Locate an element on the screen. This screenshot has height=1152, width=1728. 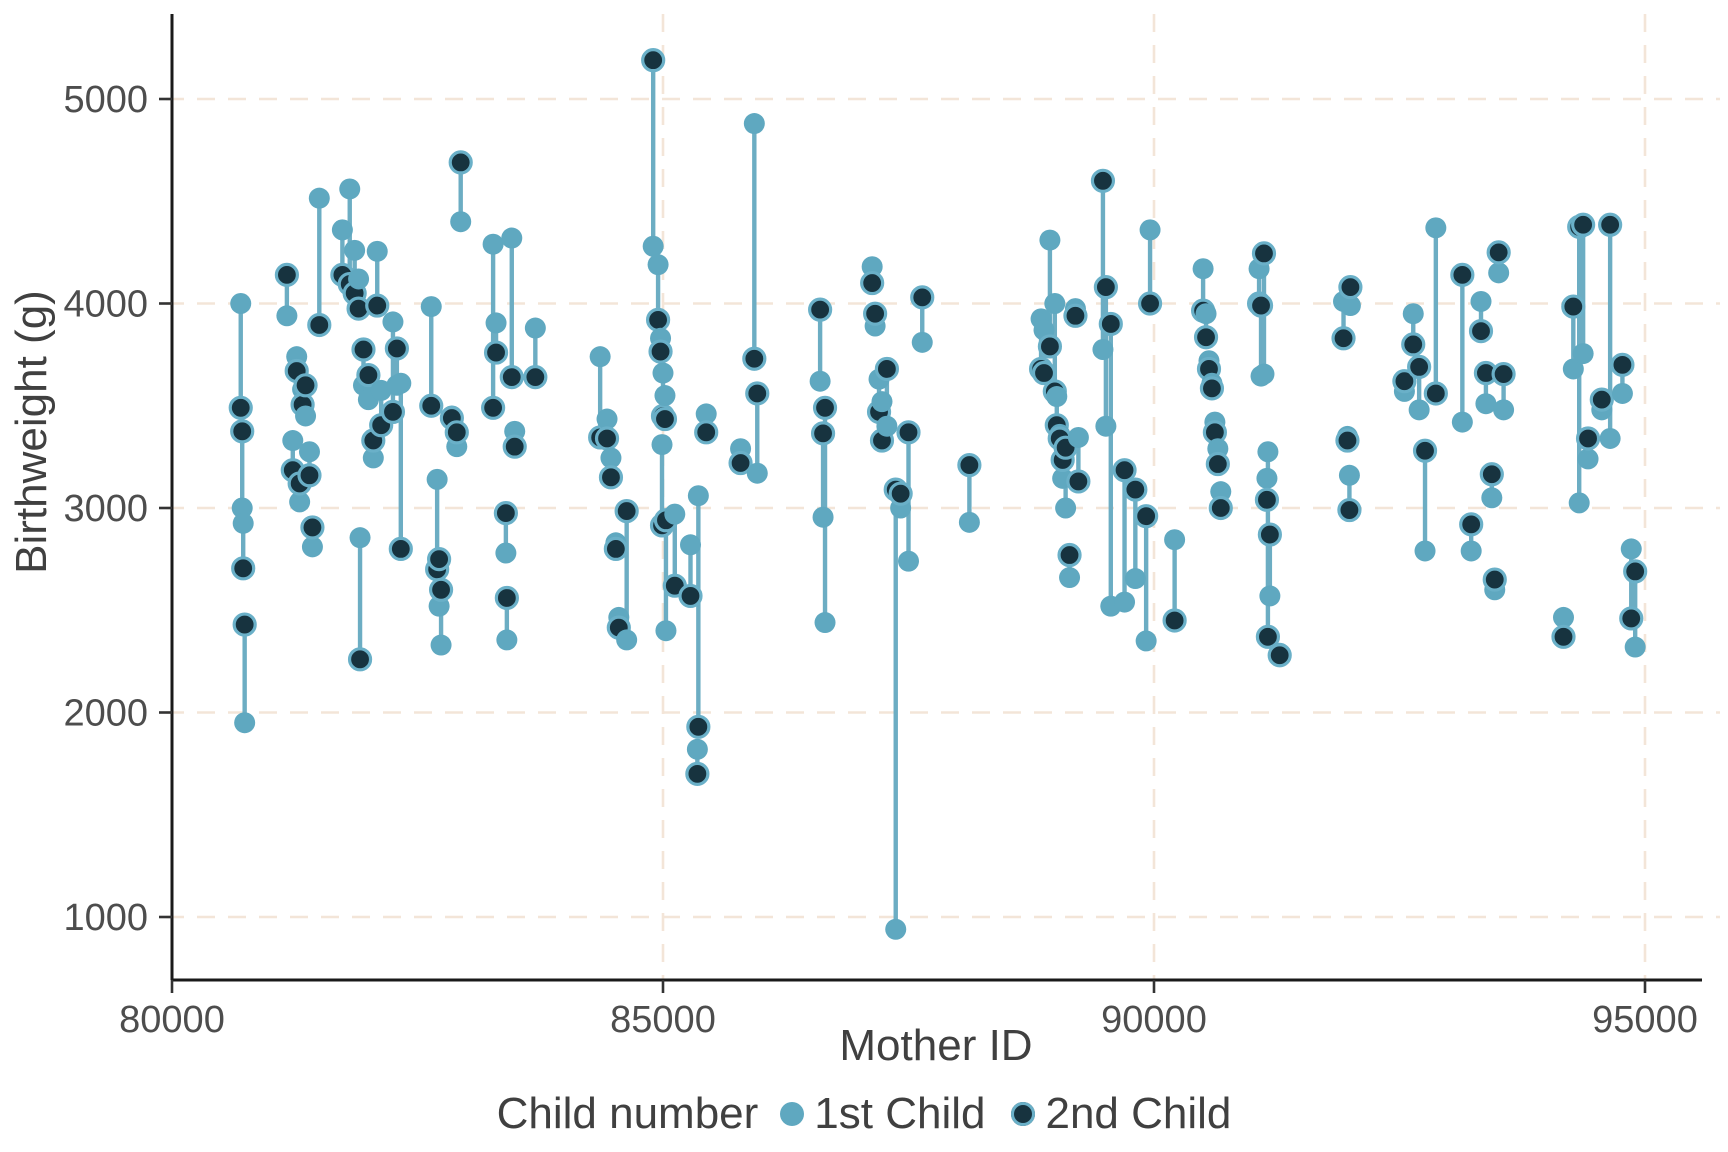
legend: Child number 1st Child 2nd Child is located at coordinates (864, 1114).